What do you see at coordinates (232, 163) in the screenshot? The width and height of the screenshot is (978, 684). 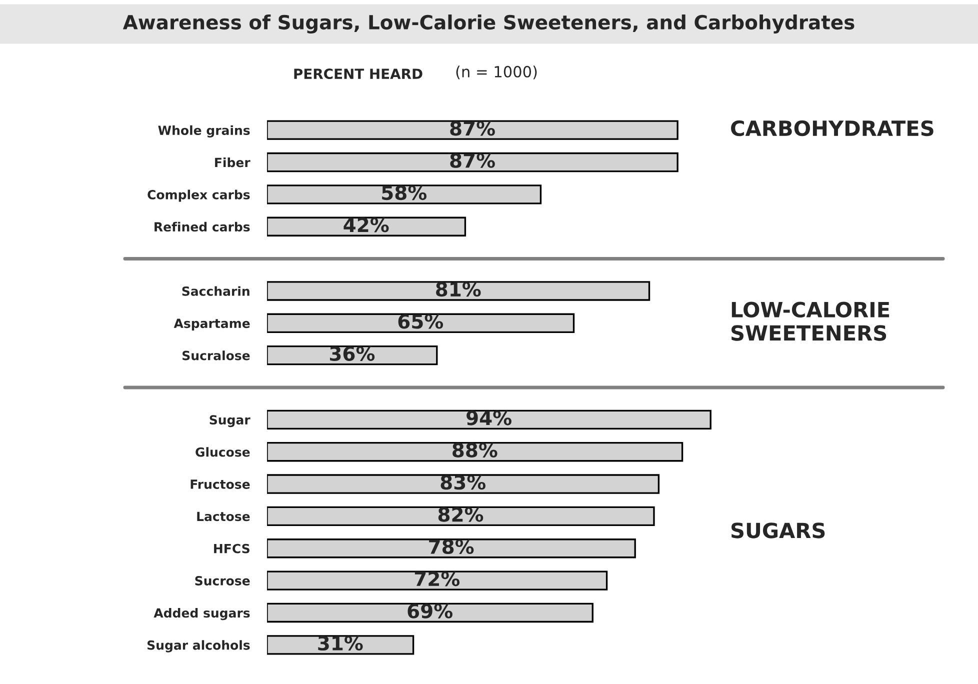 I see `y-tick-label: Fiber` at bounding box center [232, 163].